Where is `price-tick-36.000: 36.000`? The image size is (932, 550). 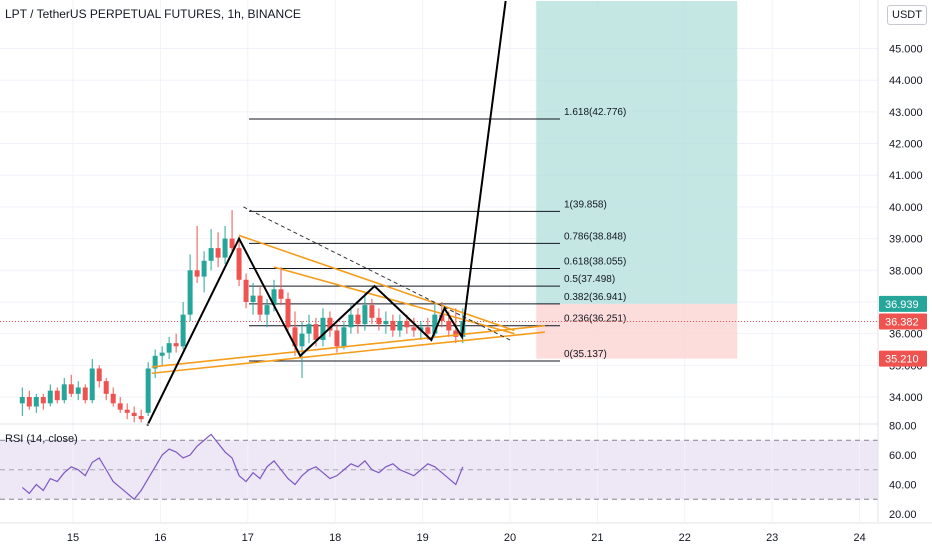
price-tick-36.000: 36.000 is located at coordinates (906, 335).